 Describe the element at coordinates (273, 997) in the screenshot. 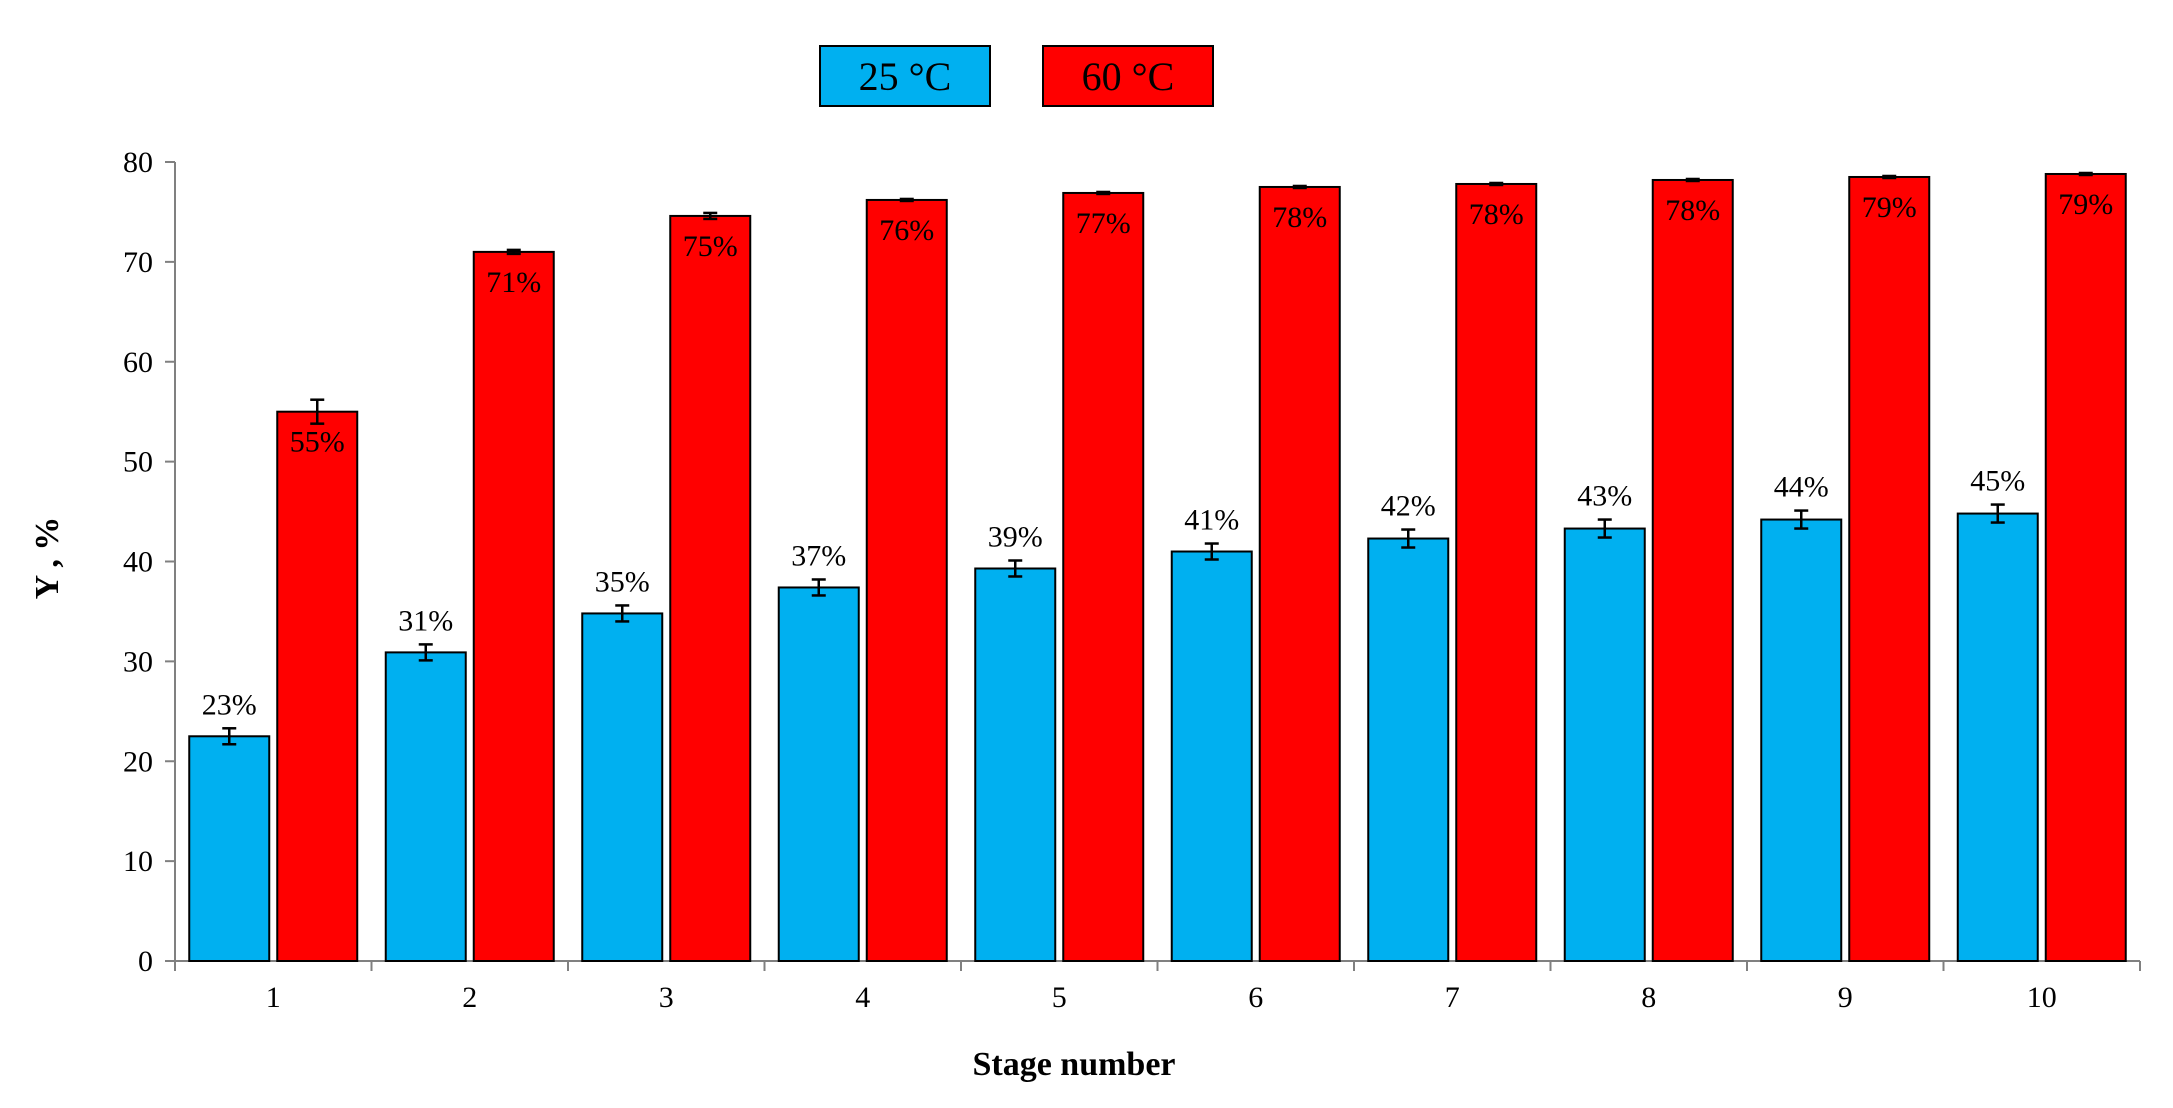

I see `x-tick-label: 1` at that location.